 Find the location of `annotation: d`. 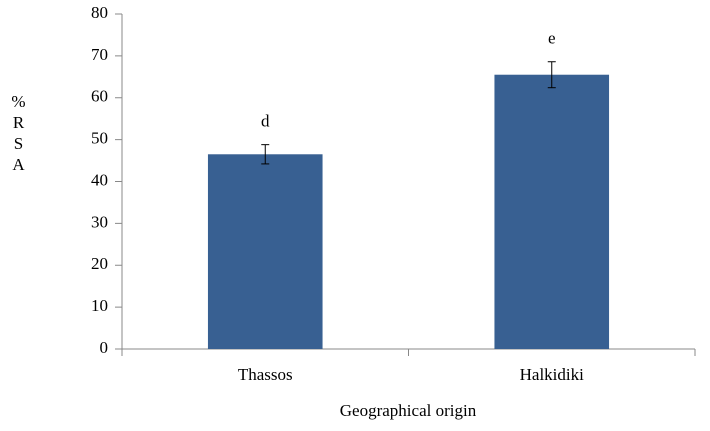

annotation: d is located at coordinates (265, 121).